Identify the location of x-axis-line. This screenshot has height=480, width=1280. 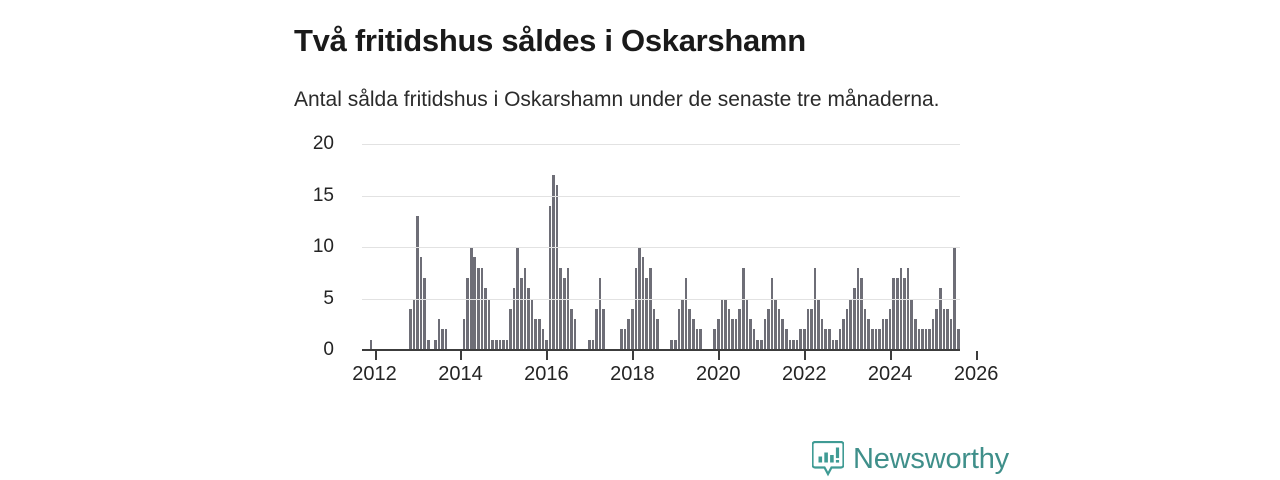
(661, 350).